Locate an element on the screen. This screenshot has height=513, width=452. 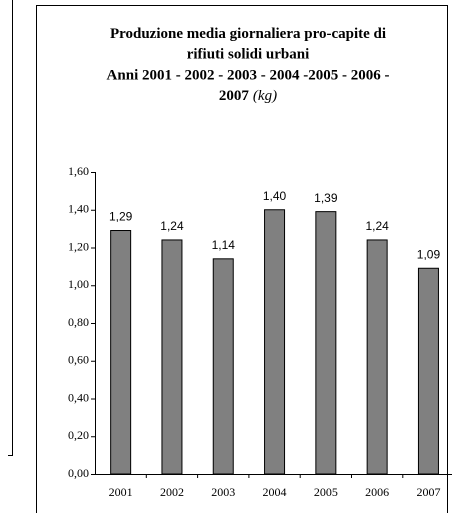
value-label: 1,40 is located at coordinates (275, 196).